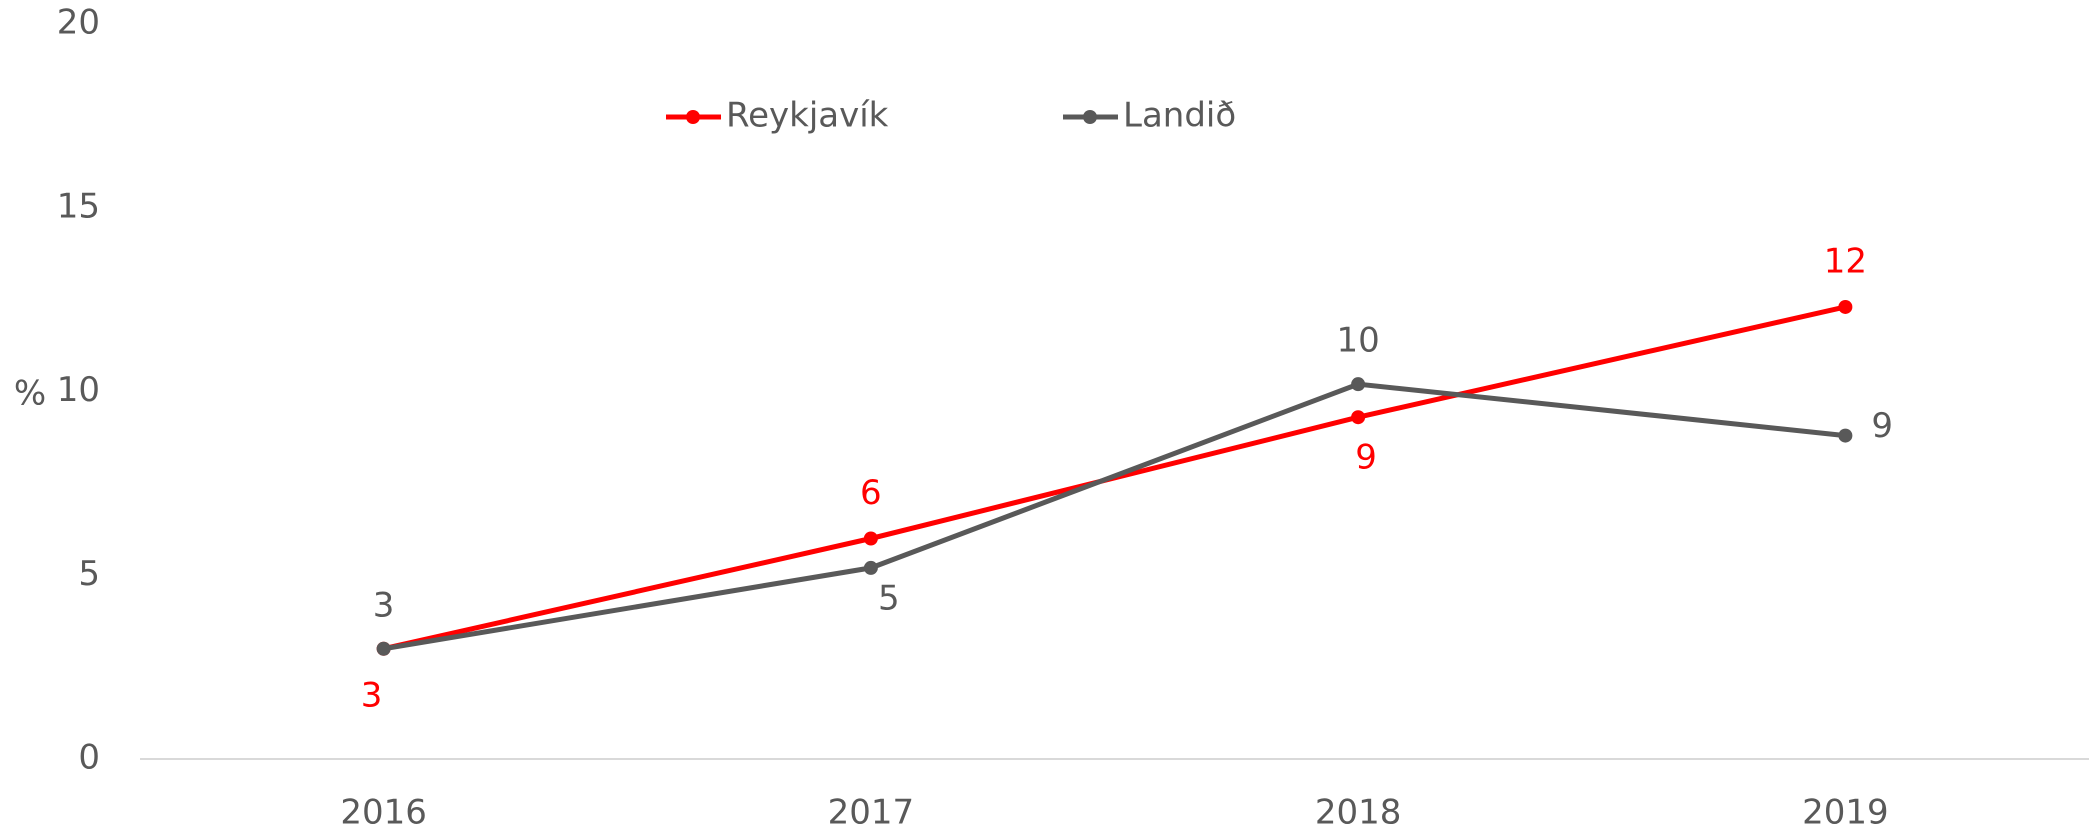  What do you see at coordinates (889, 598) in the screenshot?
I see `data-label: 5` at bounding box center [889, 598].